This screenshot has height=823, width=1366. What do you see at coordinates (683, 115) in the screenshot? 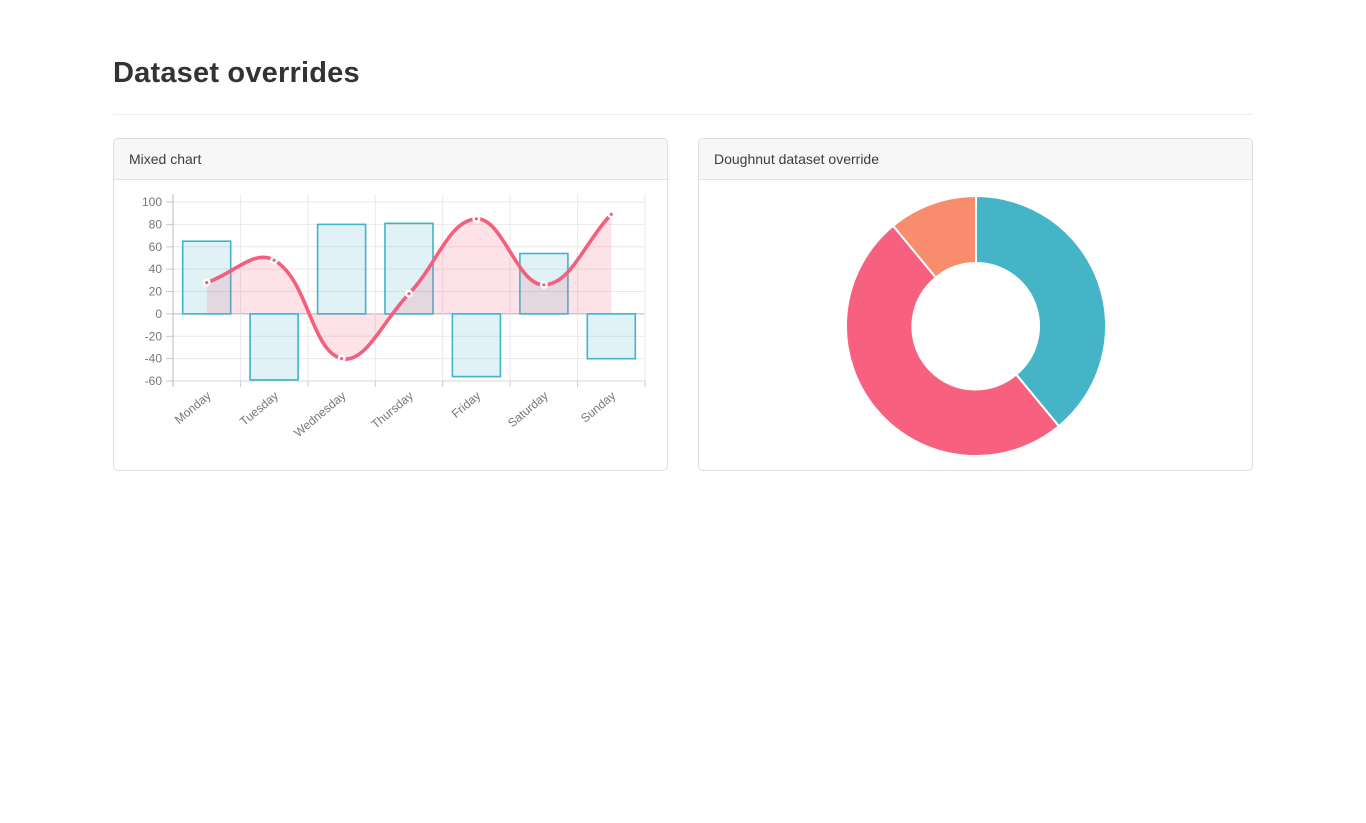
I see `title-divider` at bounding box center [683, 115].